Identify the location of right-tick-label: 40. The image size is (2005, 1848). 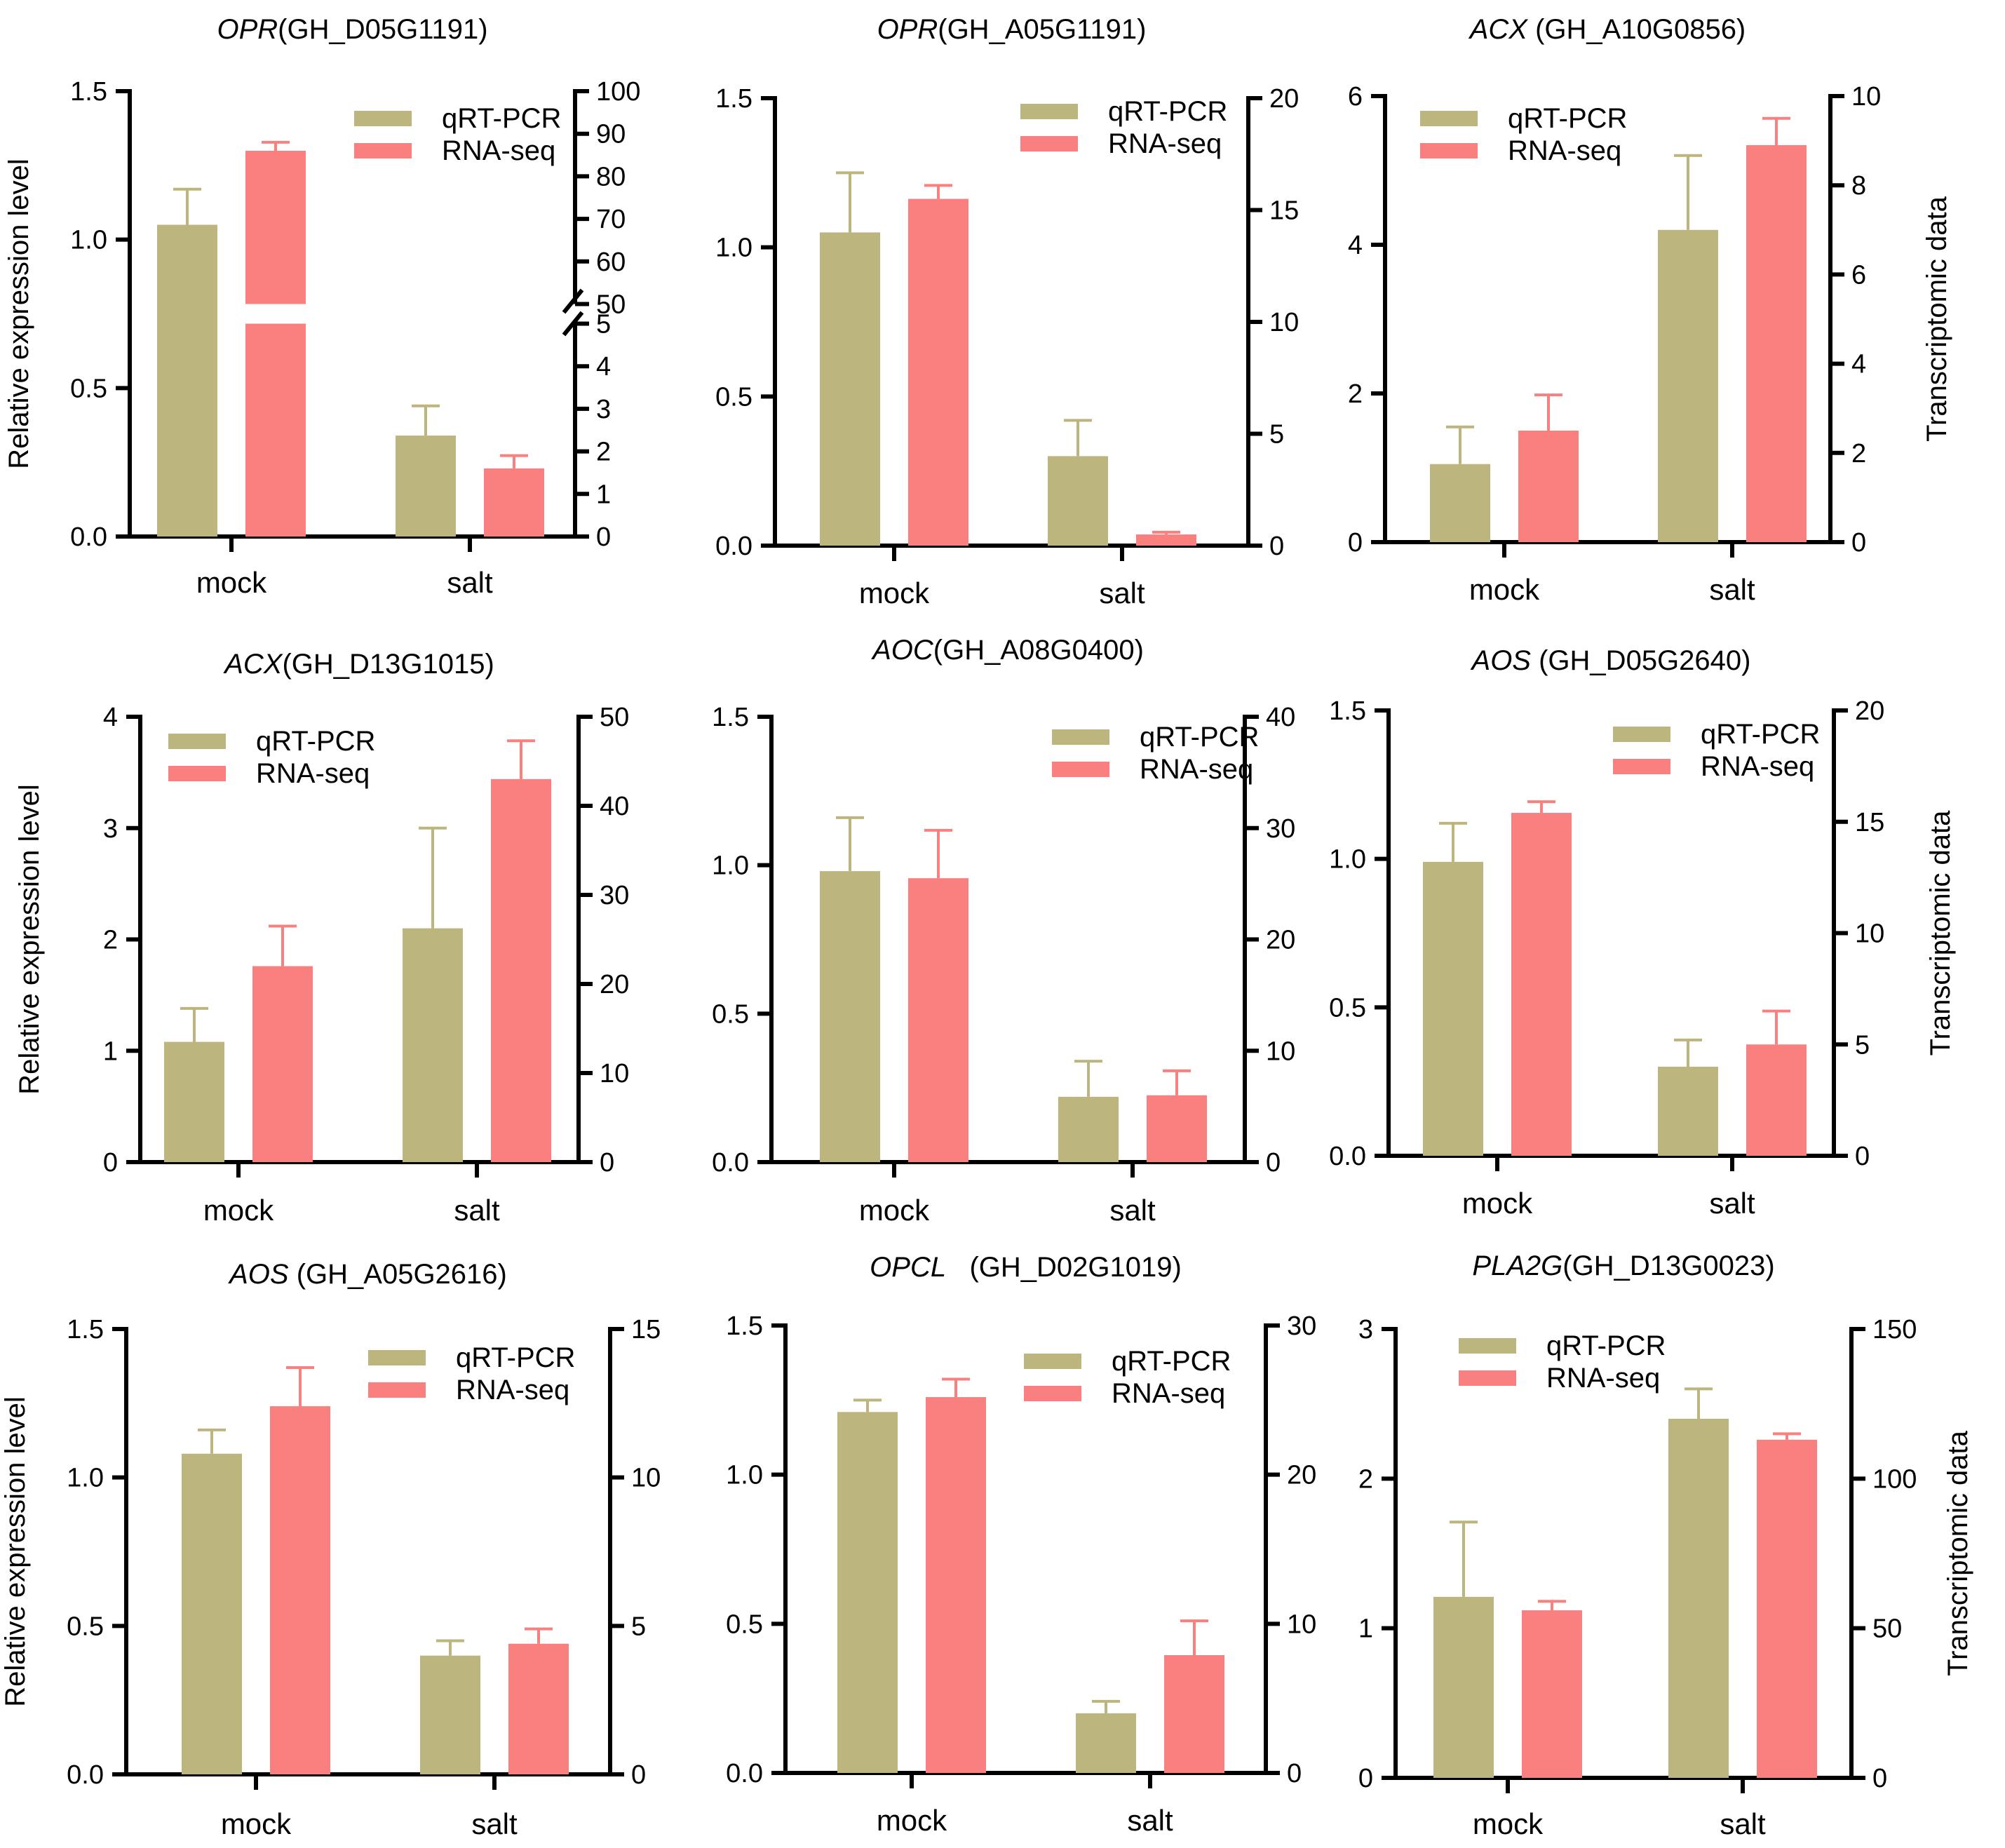
(1280, 717).